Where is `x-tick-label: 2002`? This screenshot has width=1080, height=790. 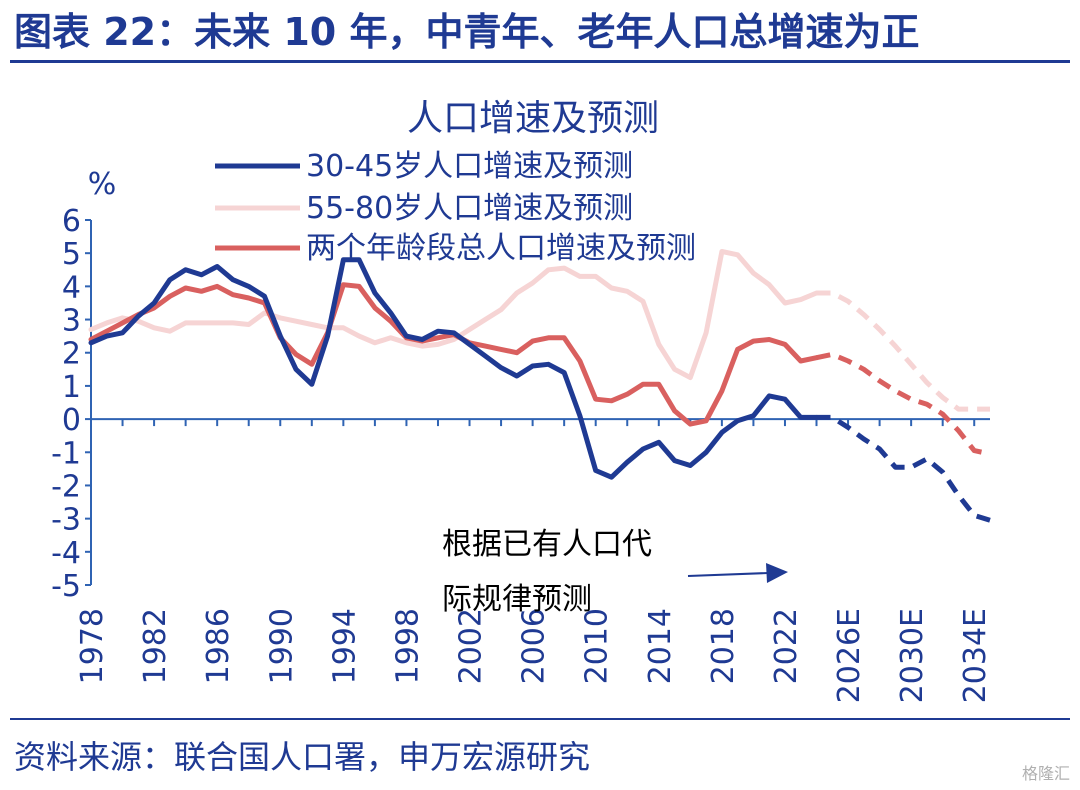
x-tick-label: 2002 is located at coordinates (471, 646).